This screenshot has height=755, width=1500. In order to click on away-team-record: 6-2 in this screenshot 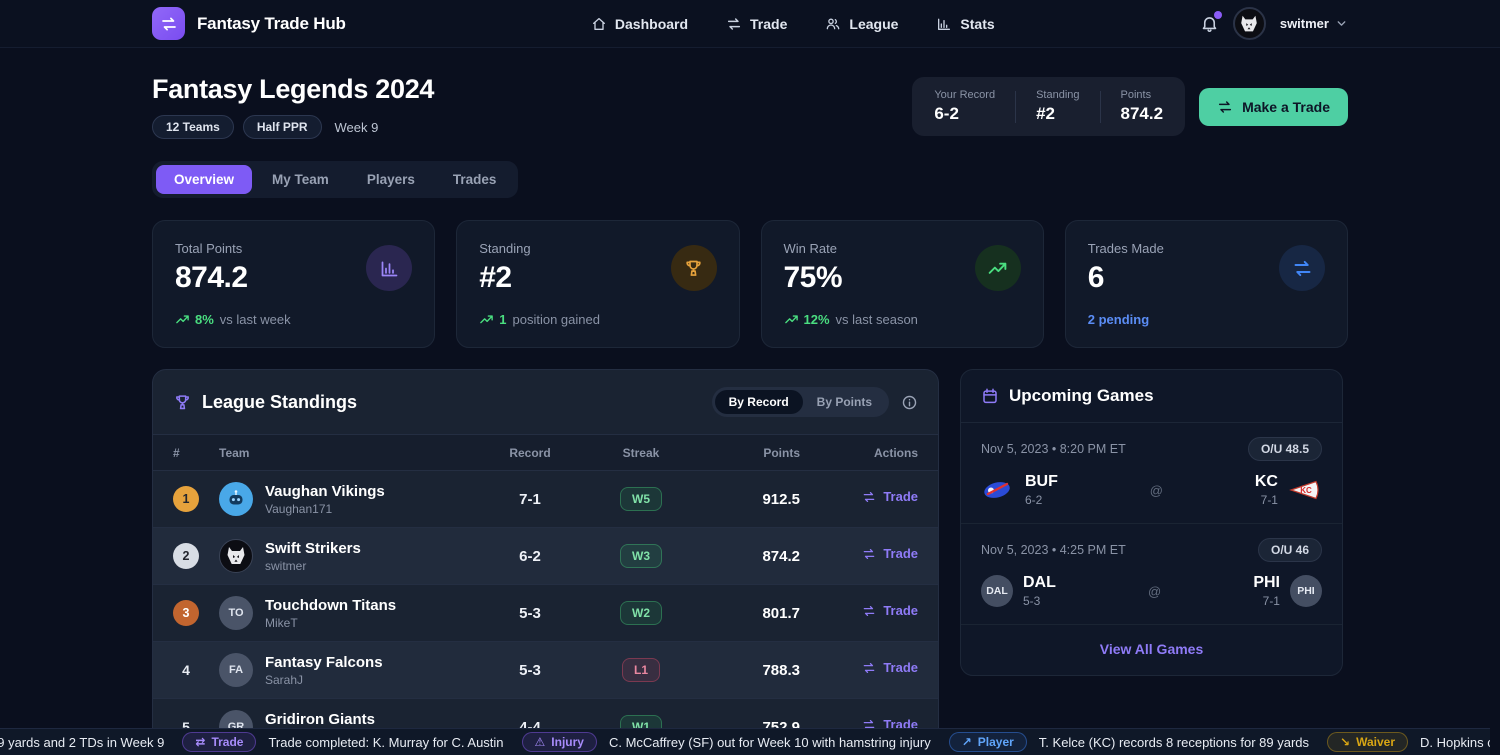, I will do `click(1034, 500)`.